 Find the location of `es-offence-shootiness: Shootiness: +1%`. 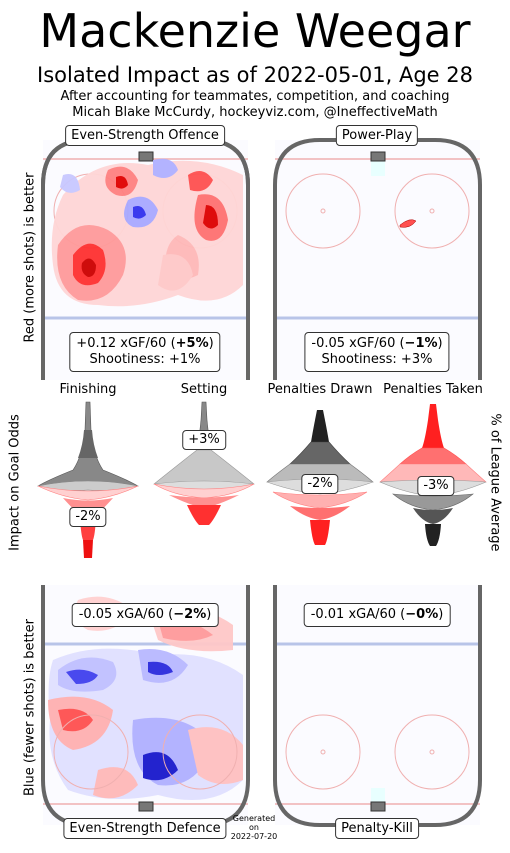

es-offence-shootiness: Shootiness: +1% is located at coordinates (145, 359).